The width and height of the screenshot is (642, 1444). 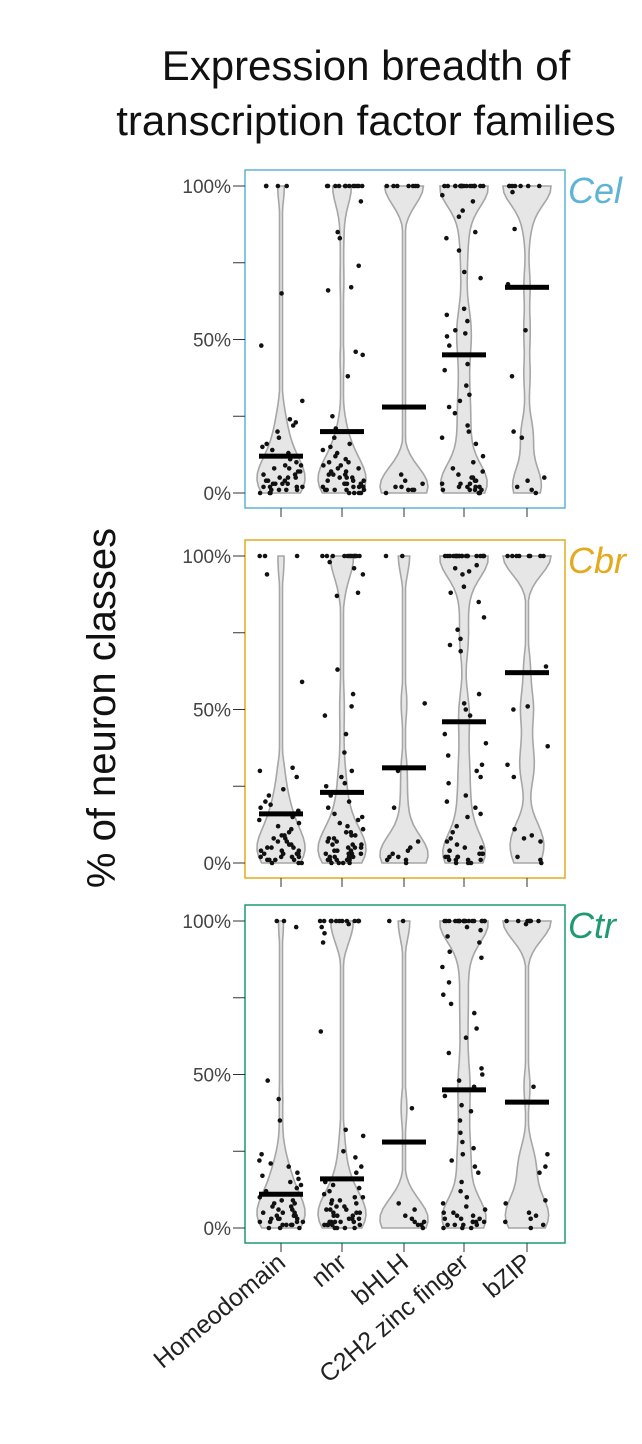 What do you see at coordinates (507, 1275) in the screenshot?
I see `category-label: bZIP` at bounding box center [507, 1275].